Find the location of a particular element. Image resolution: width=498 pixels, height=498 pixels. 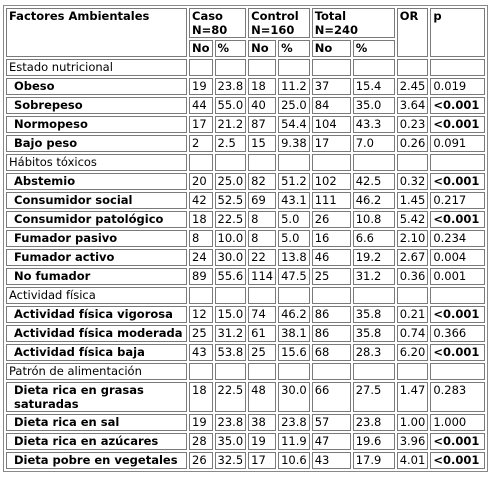

cell-total-no: 37 is located at coordinates (331, 86).